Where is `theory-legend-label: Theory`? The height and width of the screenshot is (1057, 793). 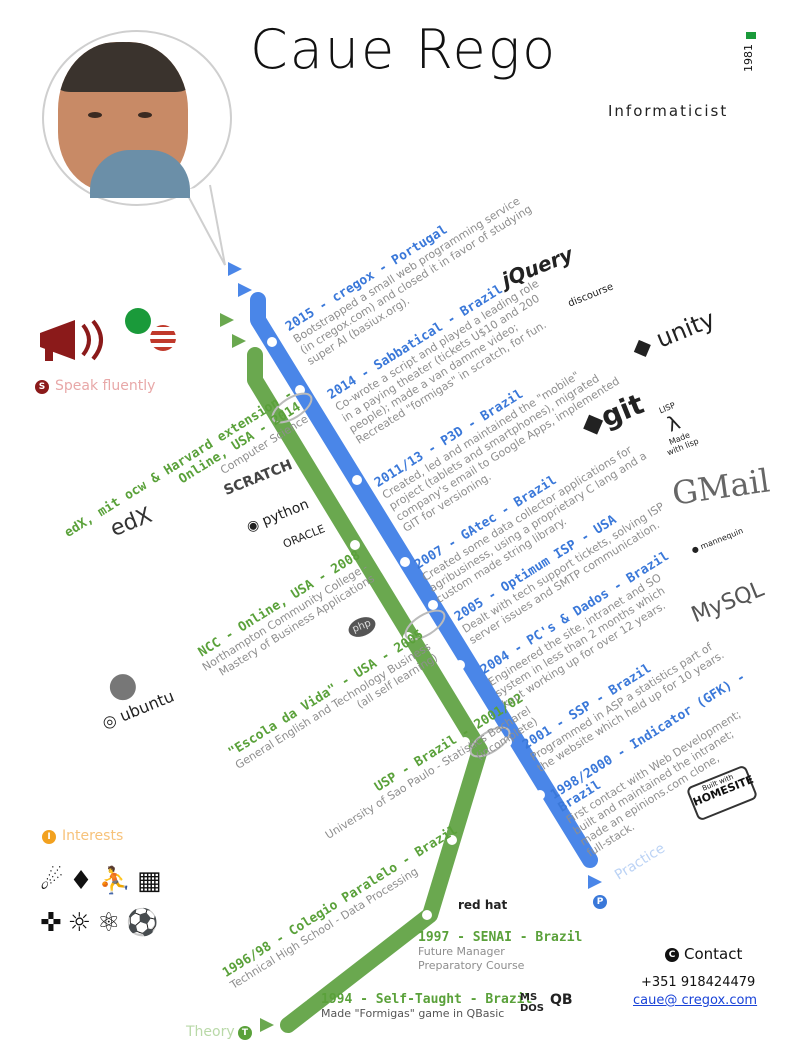
theory-legend-label: Theory is located at coordinates (210, 1032).